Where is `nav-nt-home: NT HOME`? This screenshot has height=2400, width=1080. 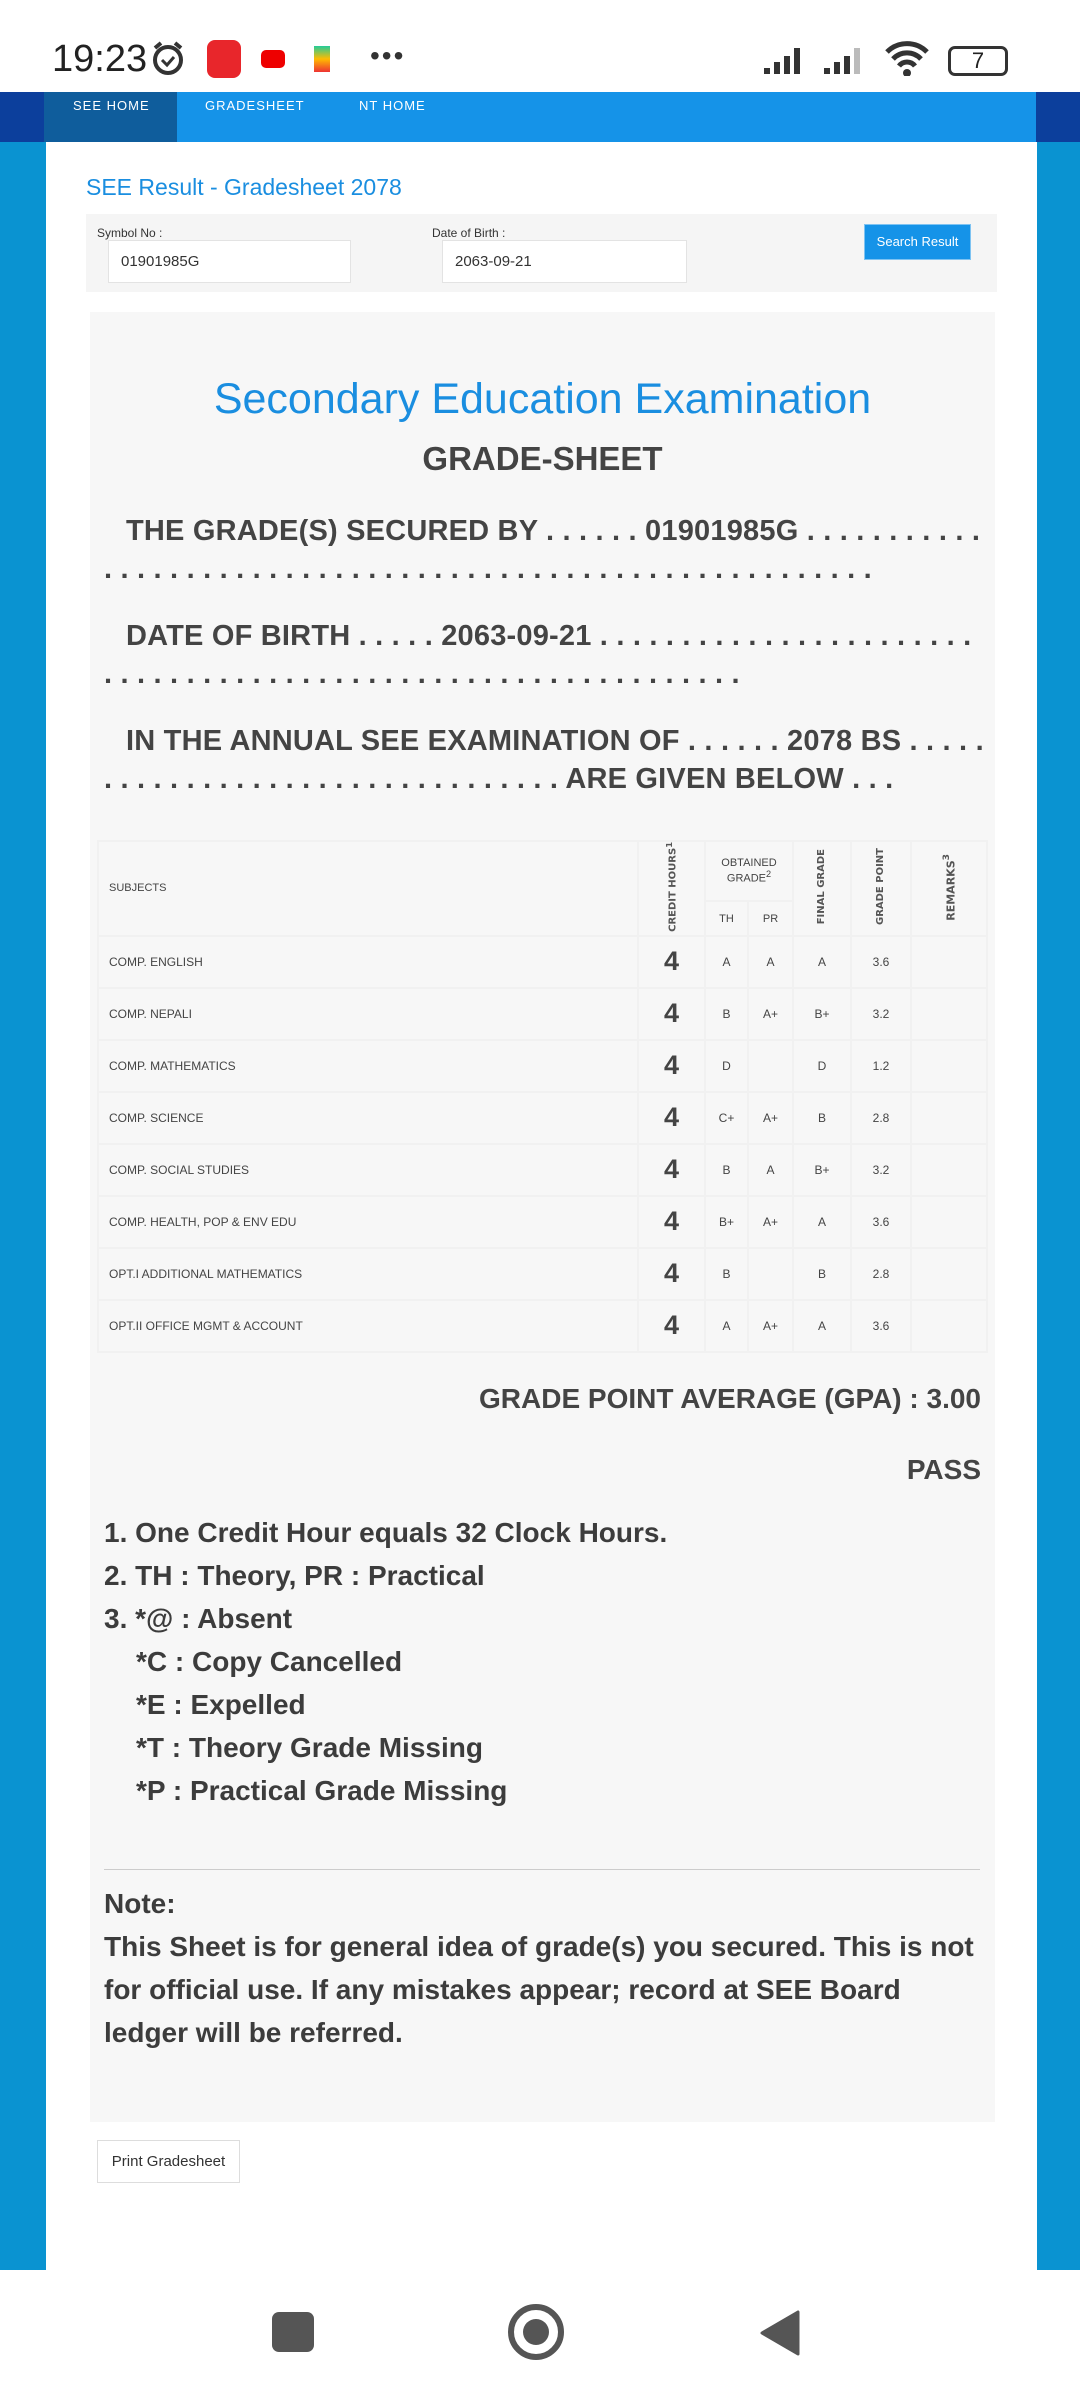 nav-nt-home: NT HOME is located at coordinates (392, 105).